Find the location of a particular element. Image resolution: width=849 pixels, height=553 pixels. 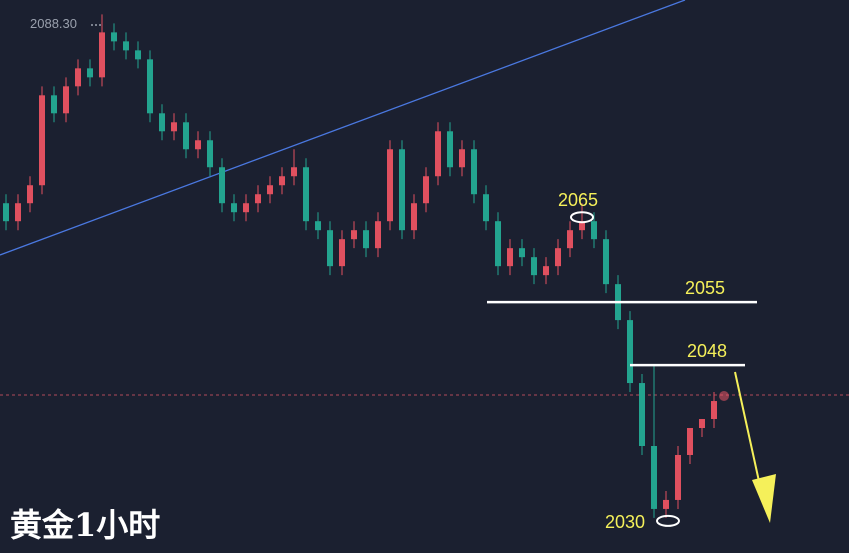

arrow-shaft is located at coordinates (748, 433).